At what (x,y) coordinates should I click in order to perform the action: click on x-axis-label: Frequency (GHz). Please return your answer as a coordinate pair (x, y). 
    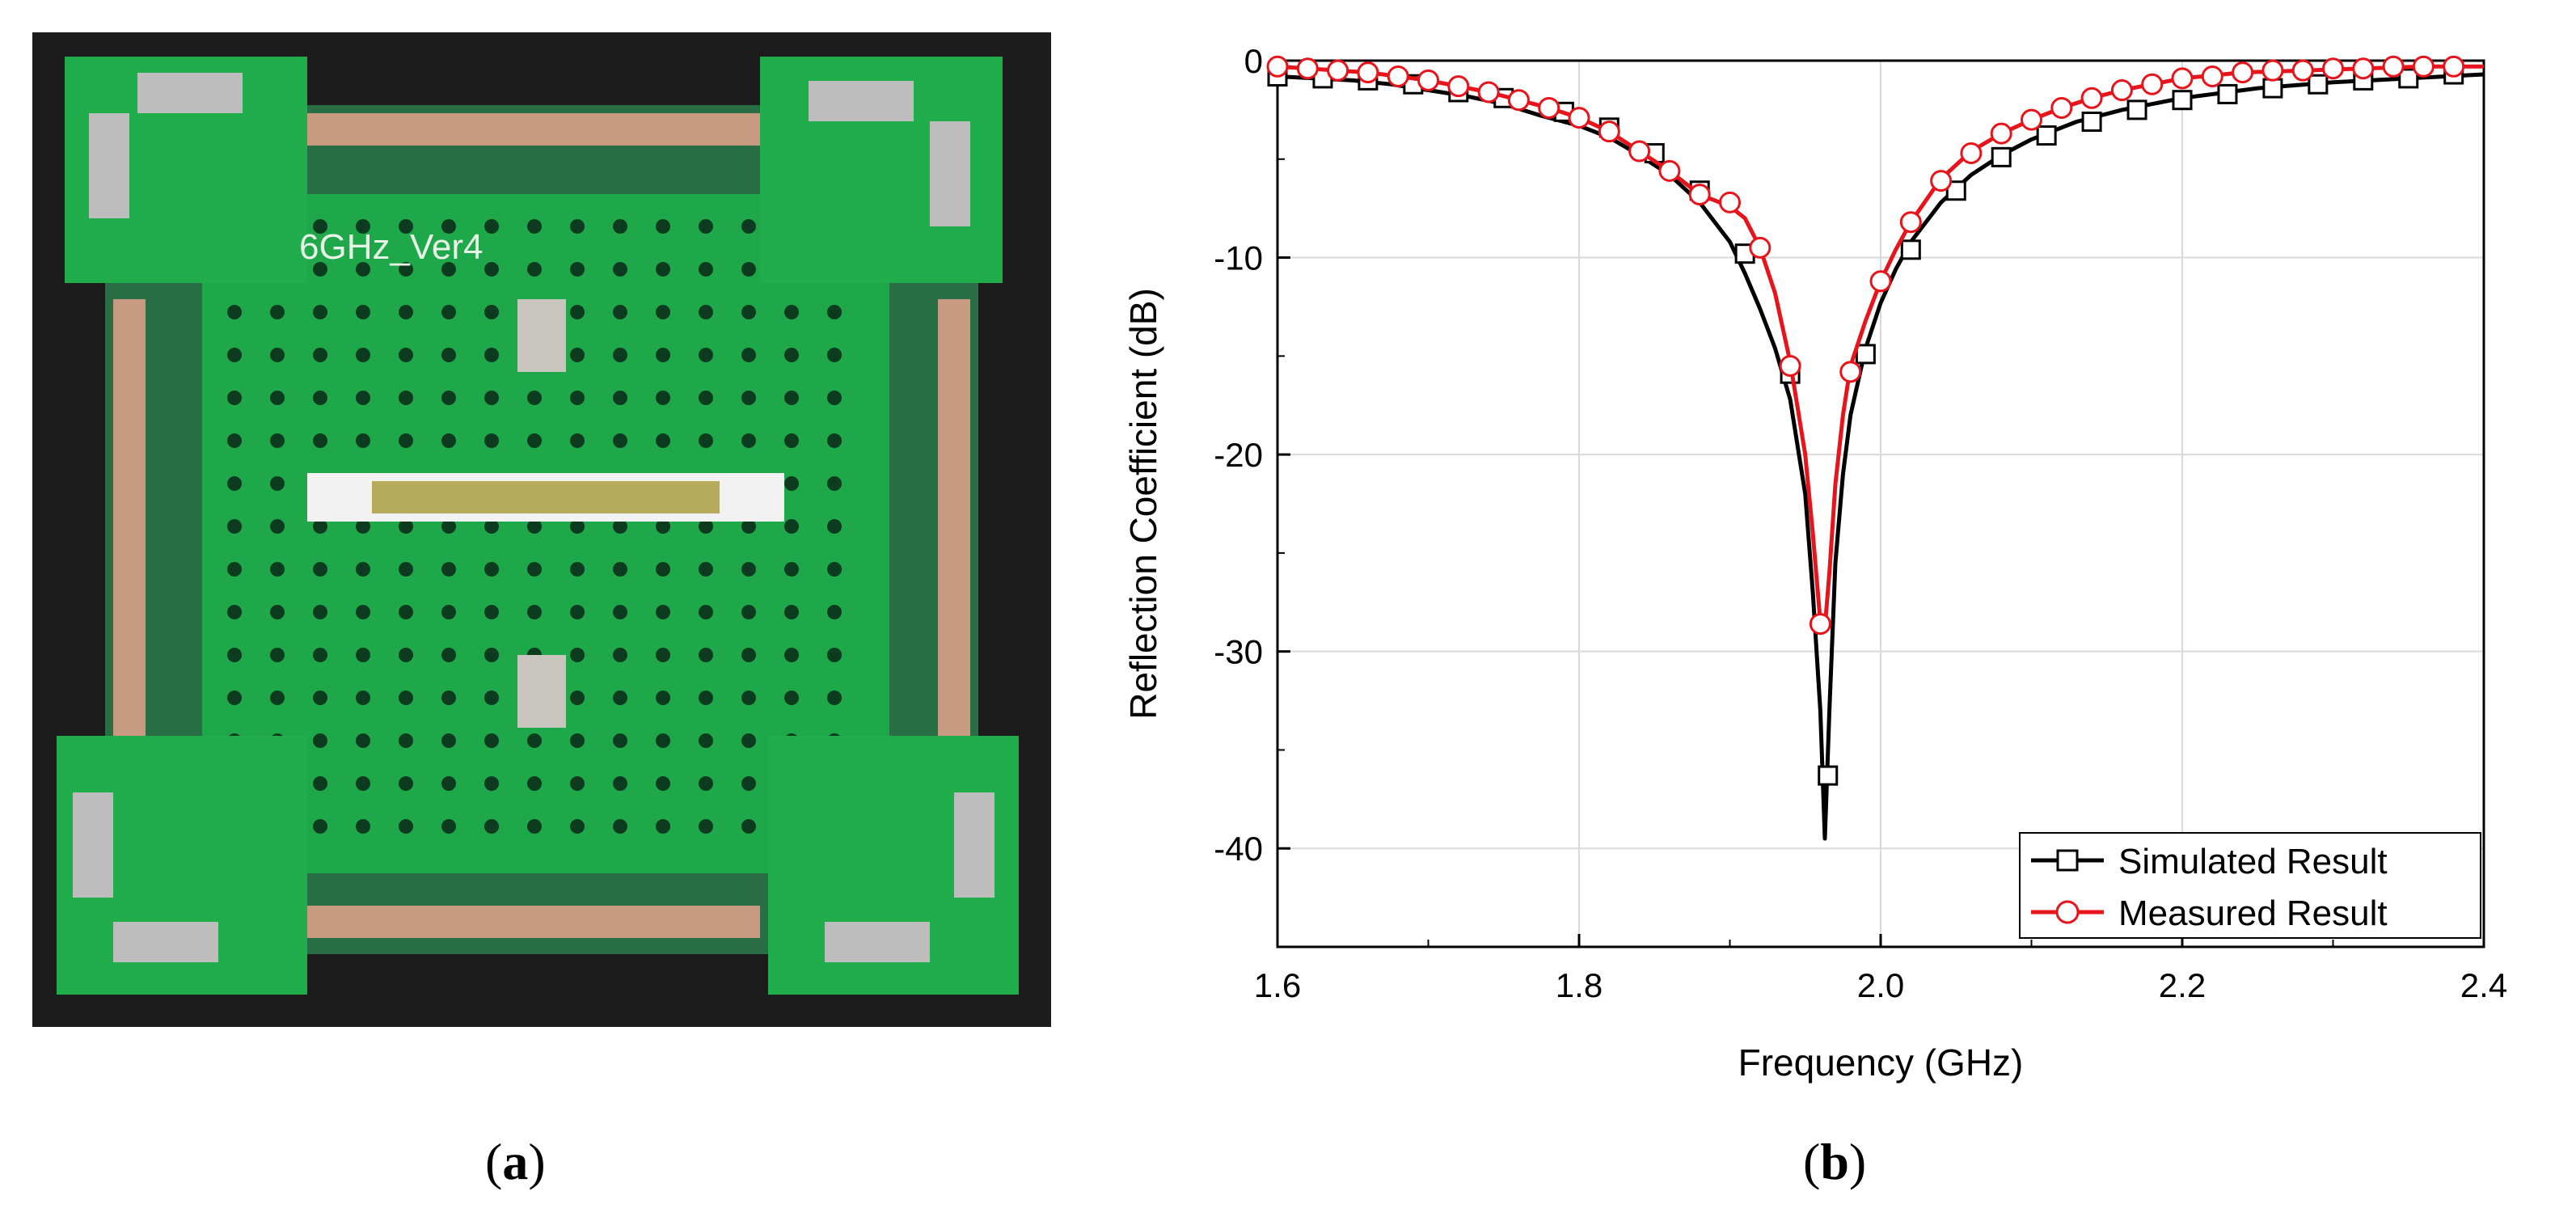
    Looking at the image, I should click on (1881, 1062).